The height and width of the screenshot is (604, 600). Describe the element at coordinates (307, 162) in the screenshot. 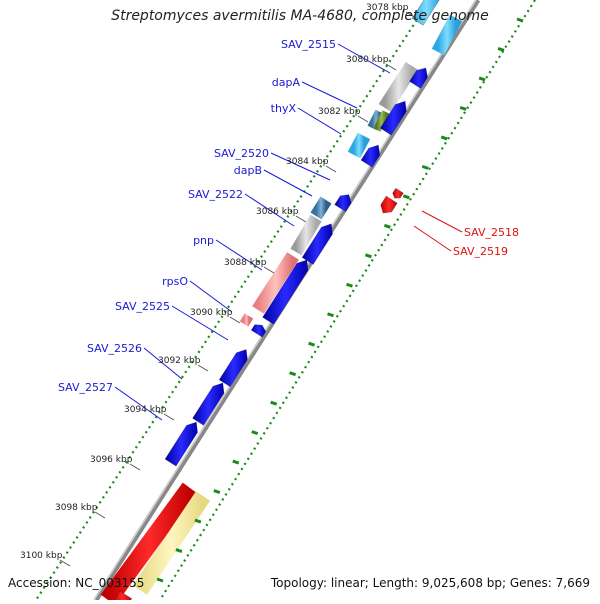

I see `tick-label: 3084 kbp` at that location.